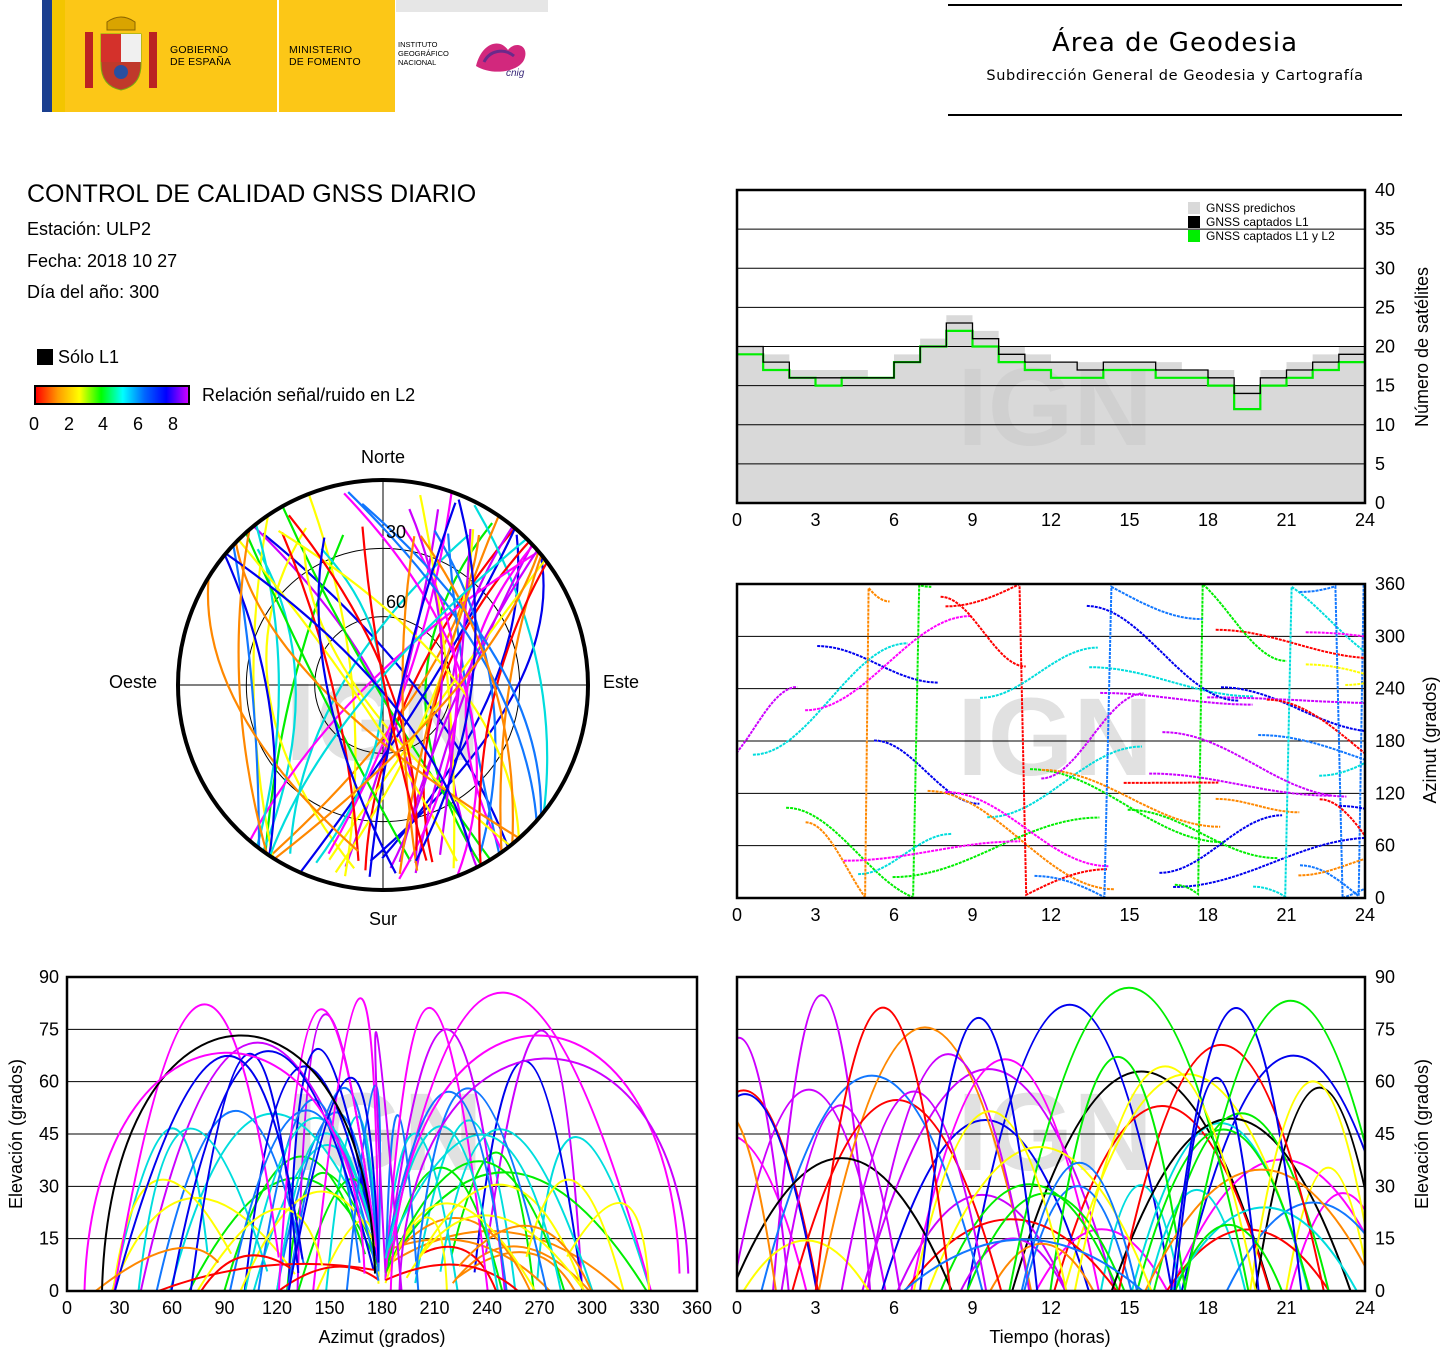 This screenshot has width=1445, height=1350. Describe the element at coordinates (1049, 1337) in the screenshot. I see `x-axis-label: Tiempo (horas)` at that location.